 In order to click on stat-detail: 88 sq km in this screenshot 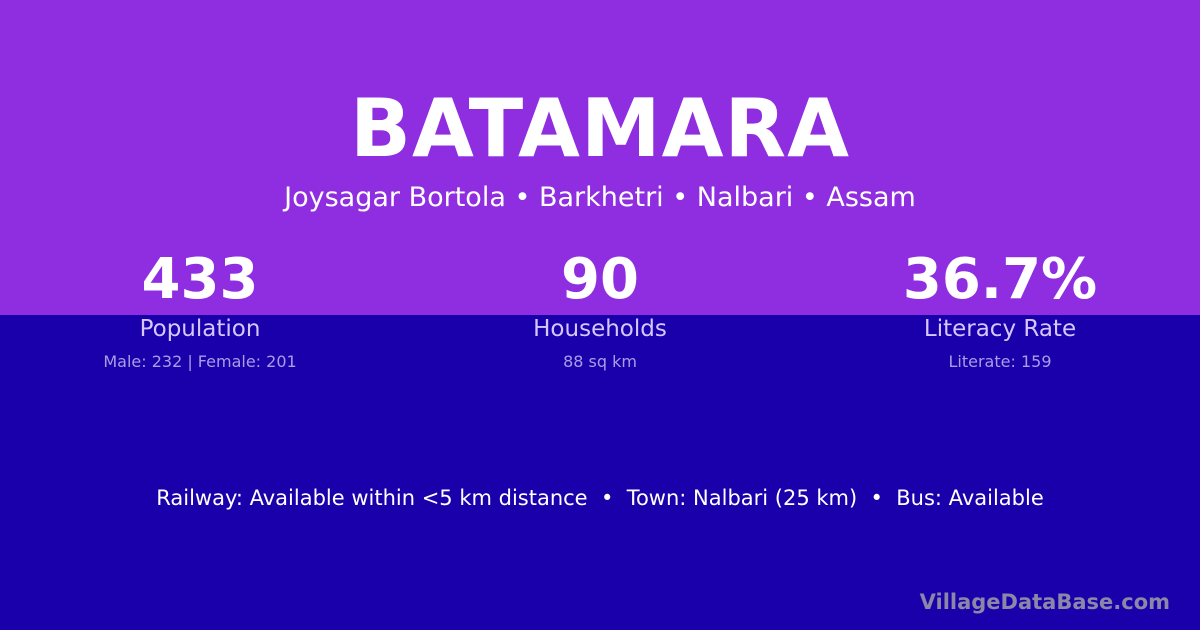, I will do `click(600, 361)`.